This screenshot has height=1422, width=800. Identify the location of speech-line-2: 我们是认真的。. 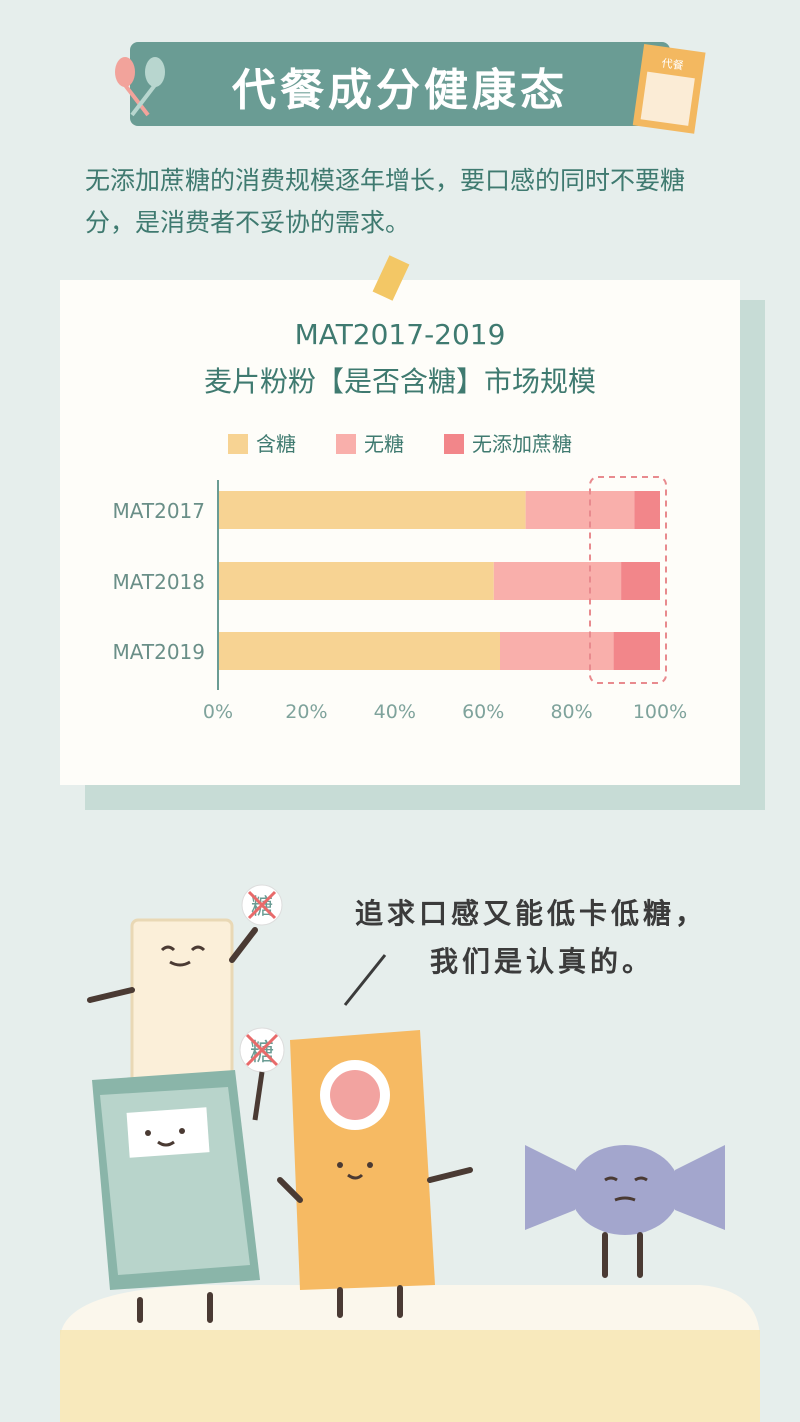
(542, 961).